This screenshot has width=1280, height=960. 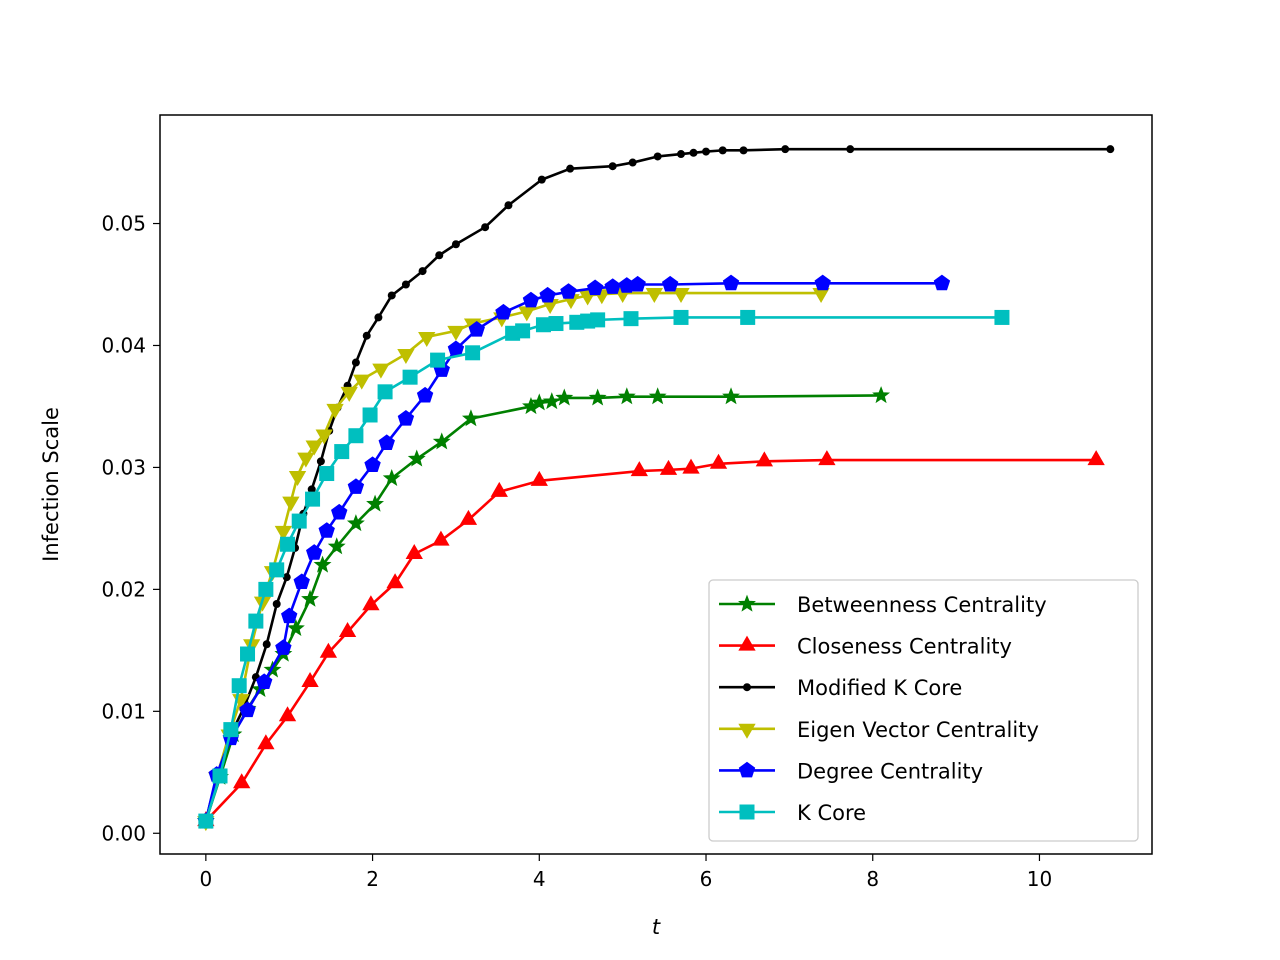 What do you see at coordinates (831, 813) in the screenshot?
I see `legend-label: K Core` at bounding box center [831, 813].